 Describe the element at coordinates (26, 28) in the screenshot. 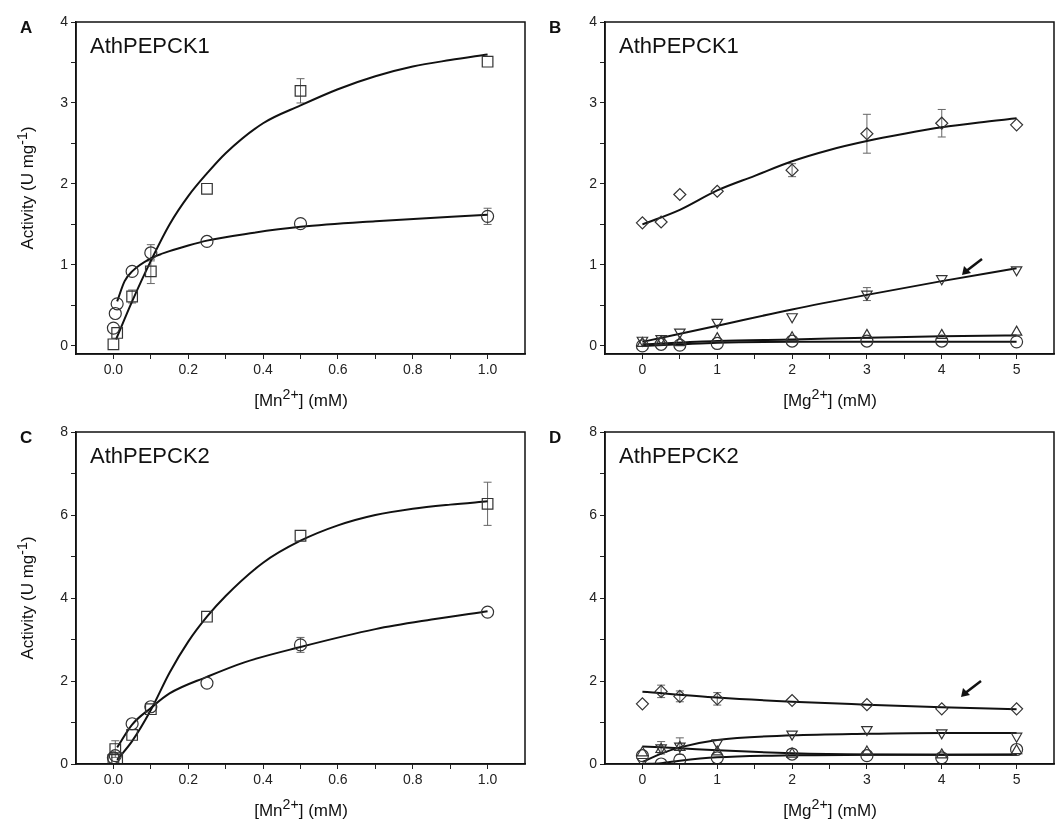

I see `chart-title: A` at that location.